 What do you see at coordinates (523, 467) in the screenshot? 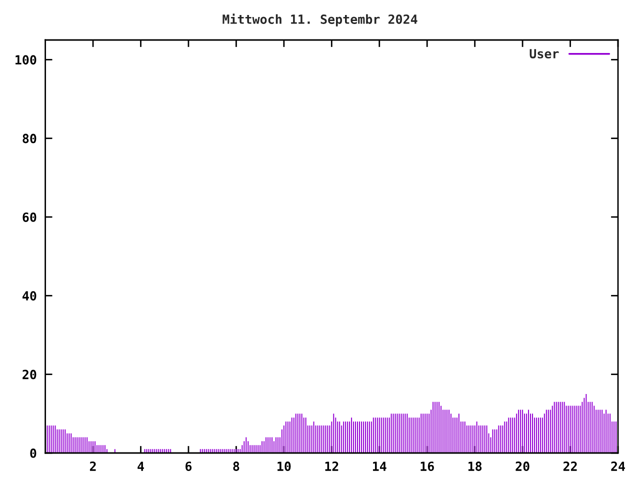
I see `x-tick-label: 20` at bounding box center [523, 467].